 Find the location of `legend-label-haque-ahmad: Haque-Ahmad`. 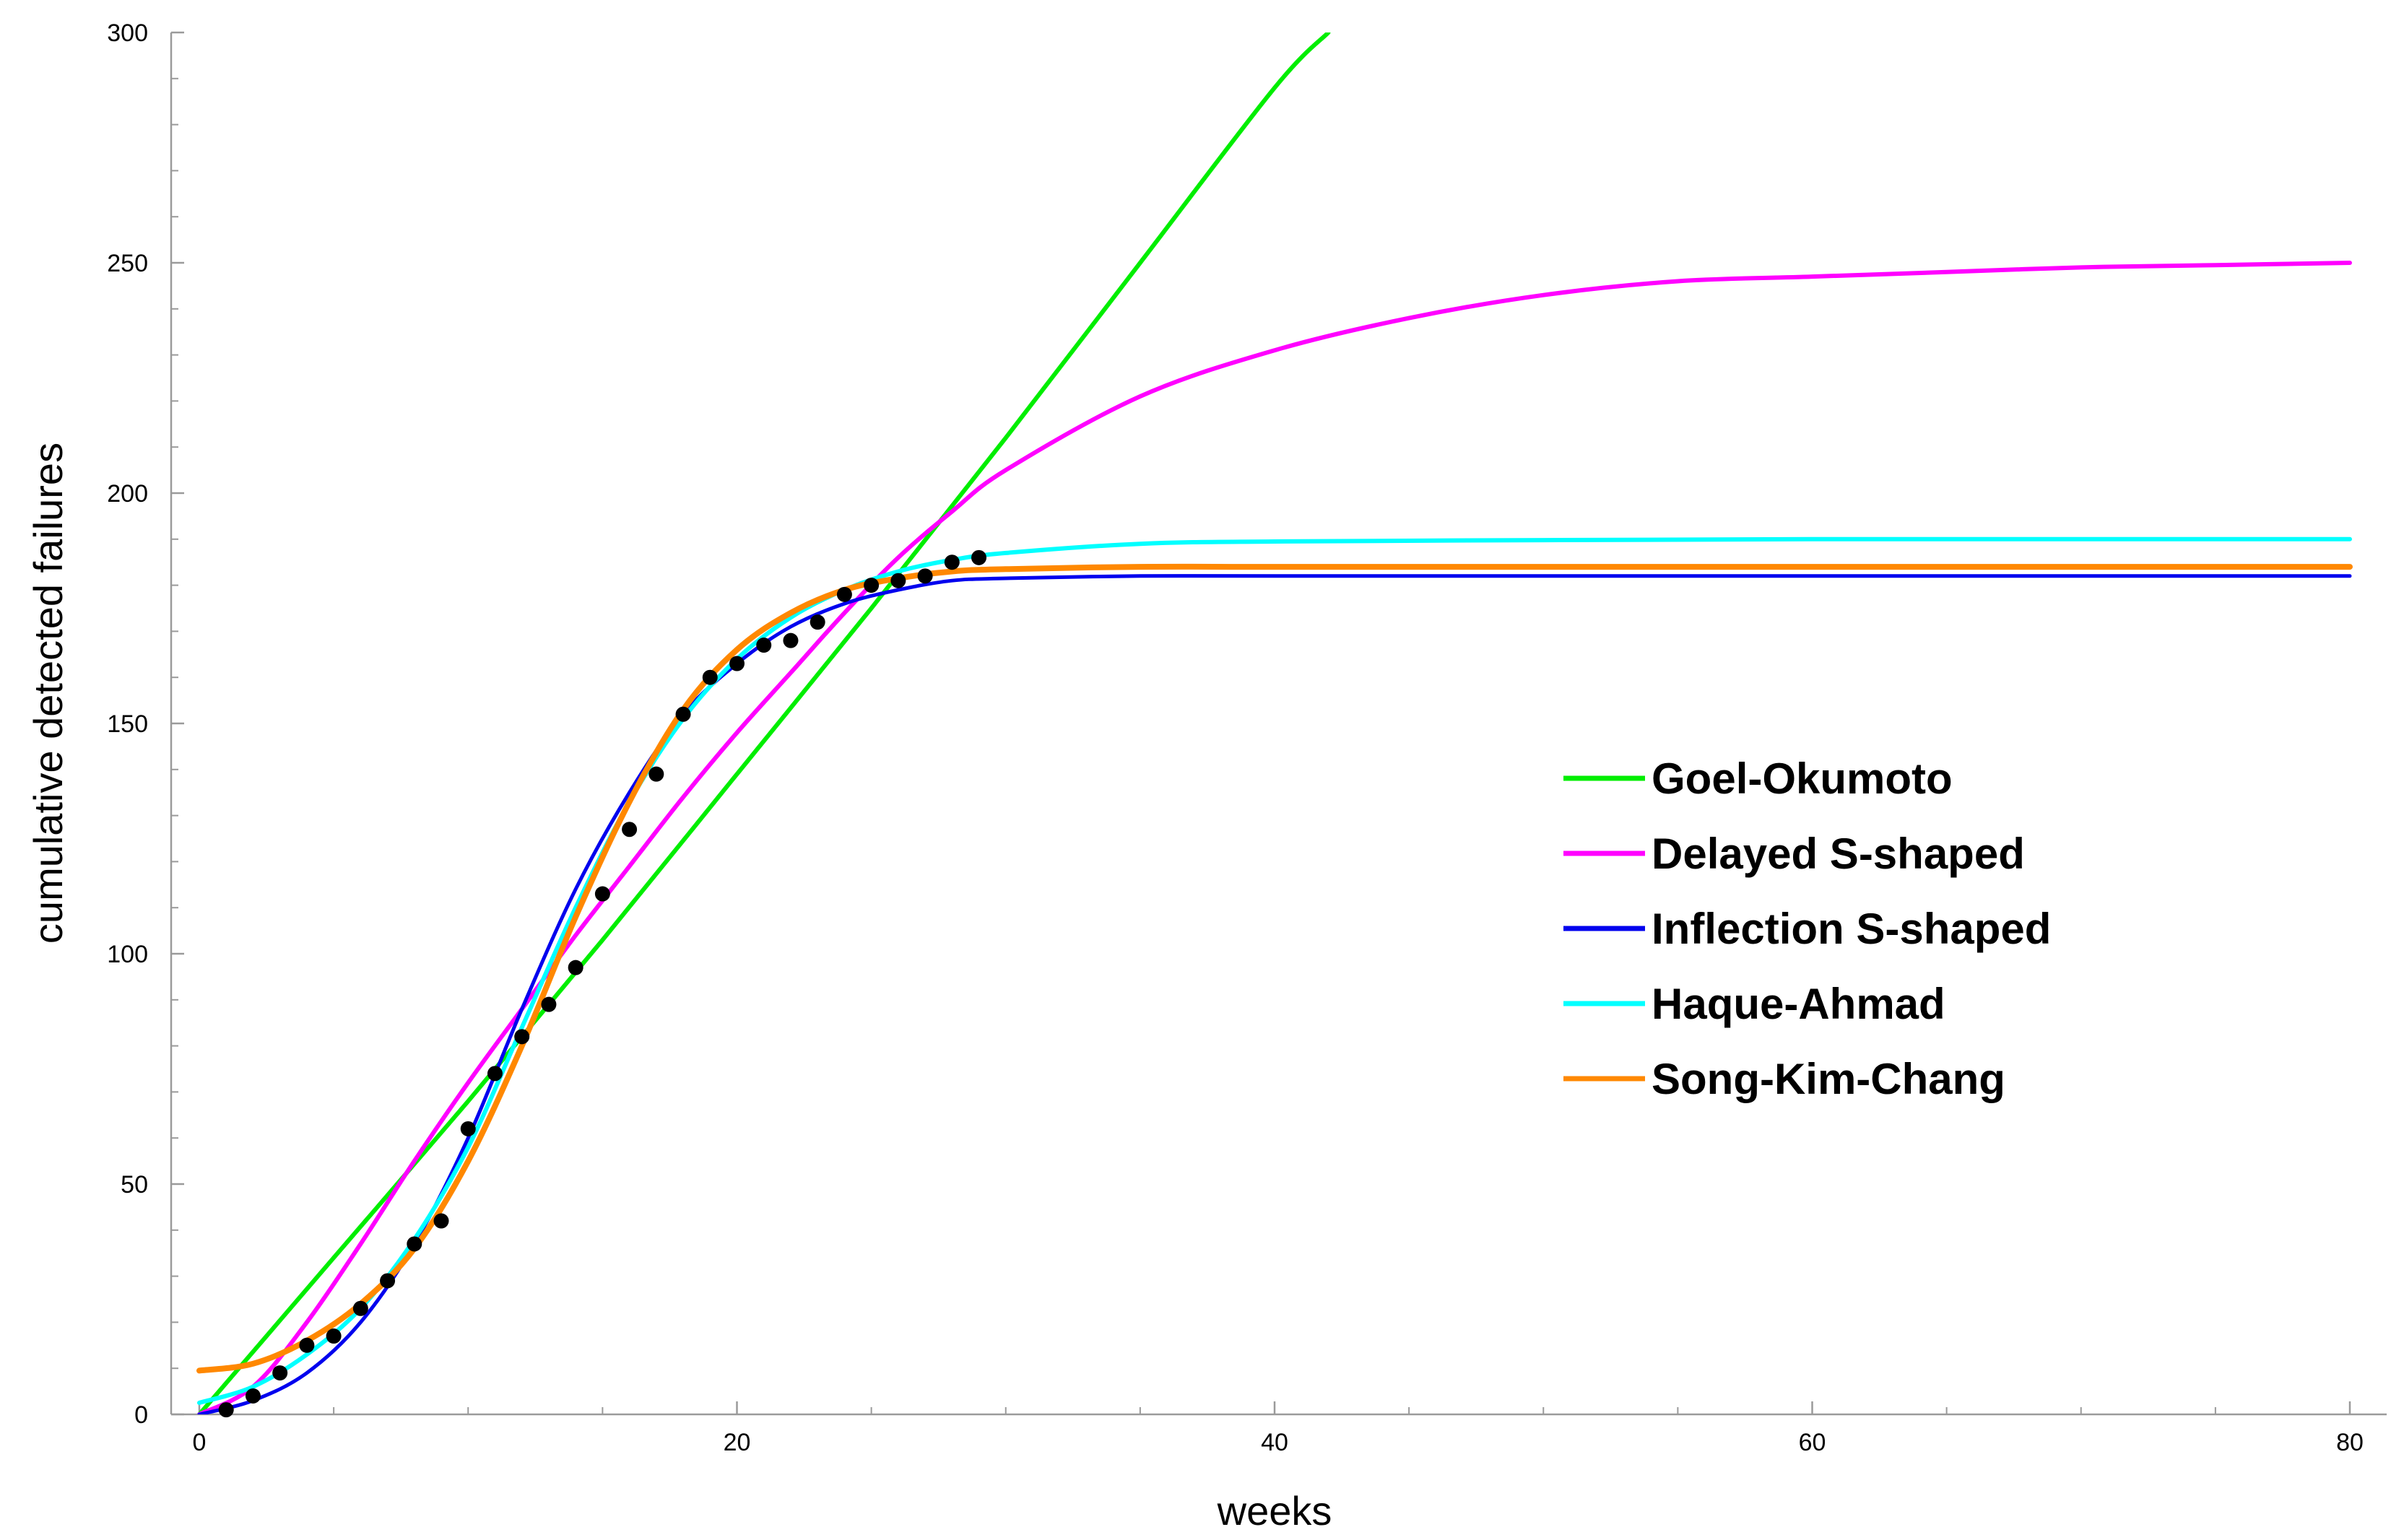

legend-label-haque-ahmad: Haque-Ahmad is located at coordinates (1799, 1004).